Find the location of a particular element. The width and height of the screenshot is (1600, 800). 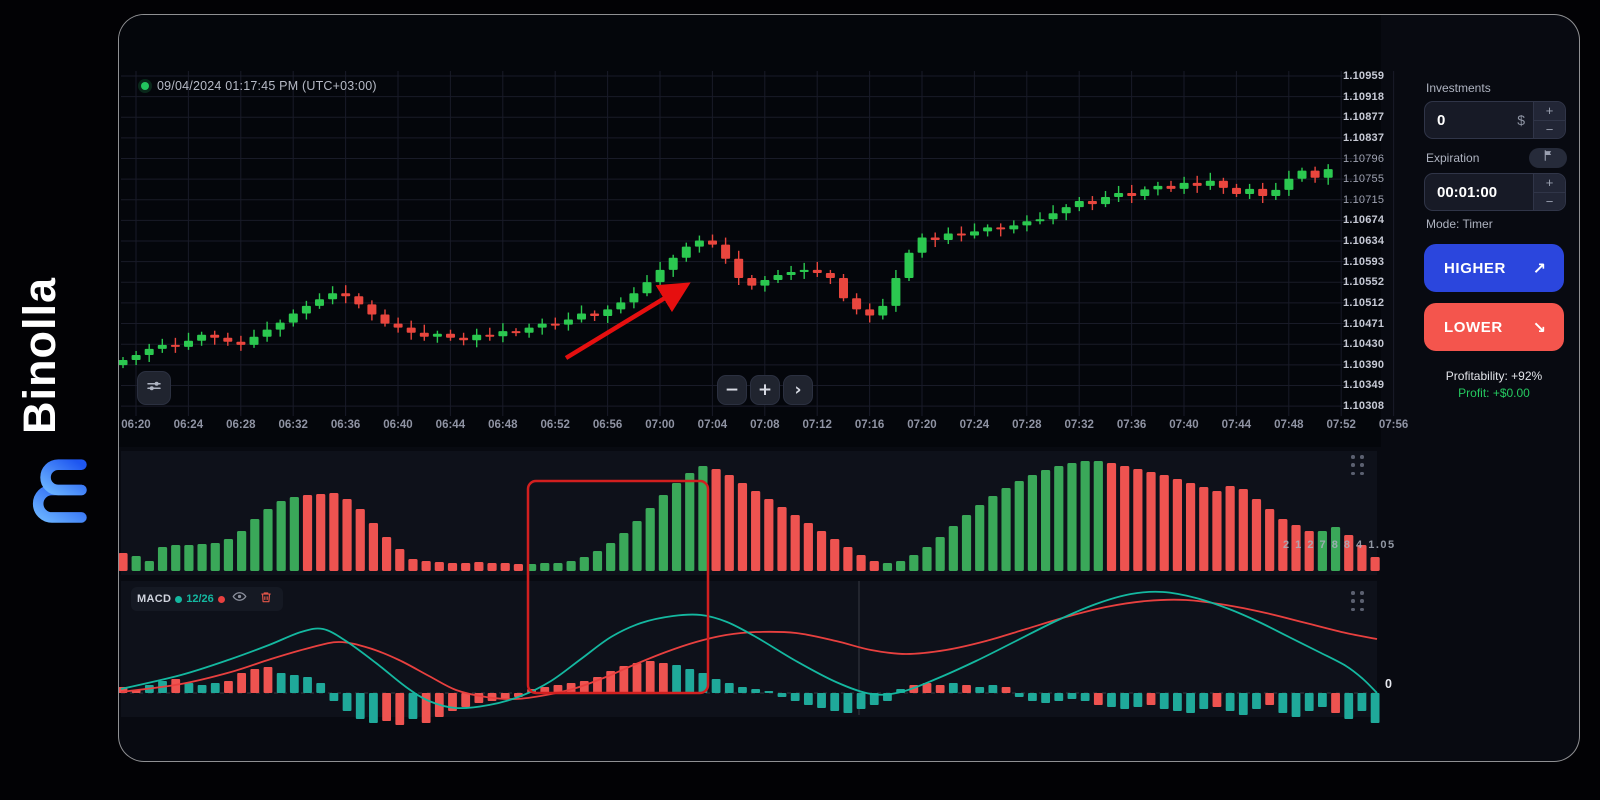

macd-drag-handle is located at coordinates (1358, 602).